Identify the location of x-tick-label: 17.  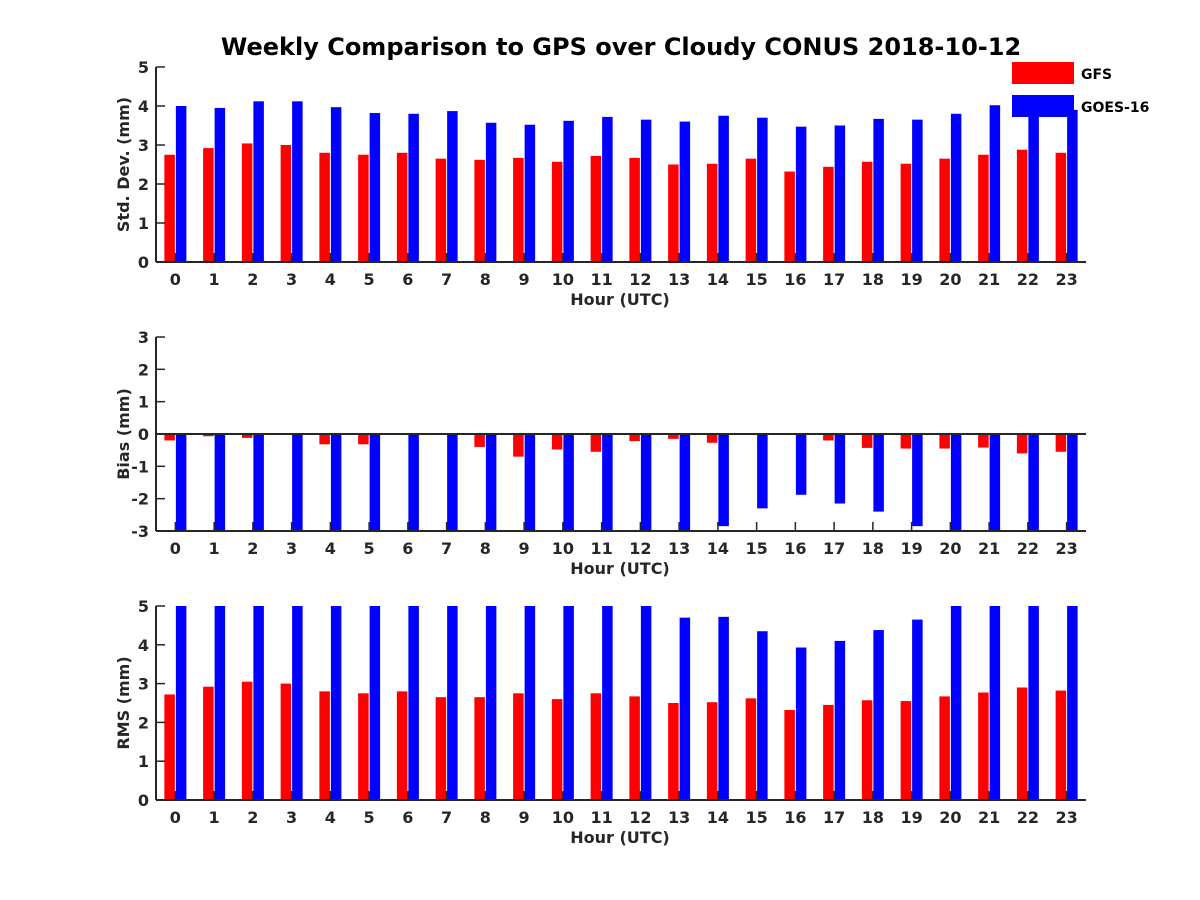
(834, 548).